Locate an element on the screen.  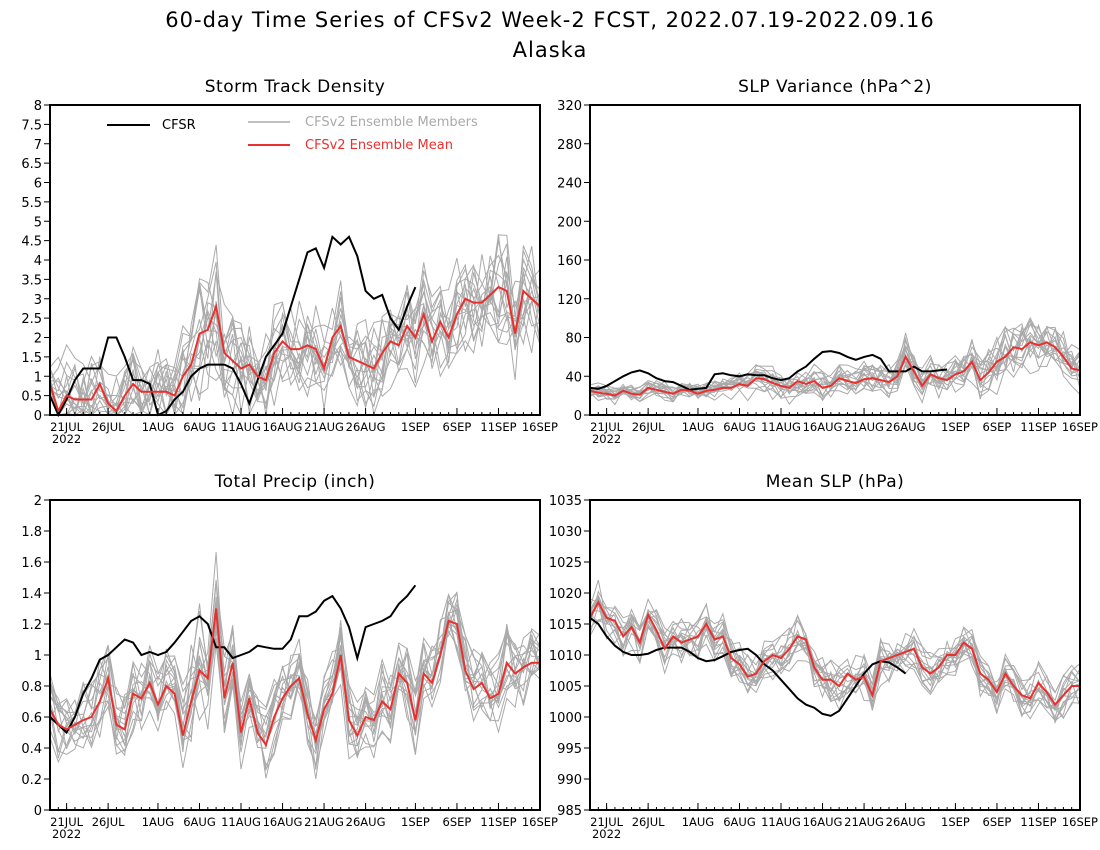
y-tick-label: 7.5 is located at coordinates (31, 125).